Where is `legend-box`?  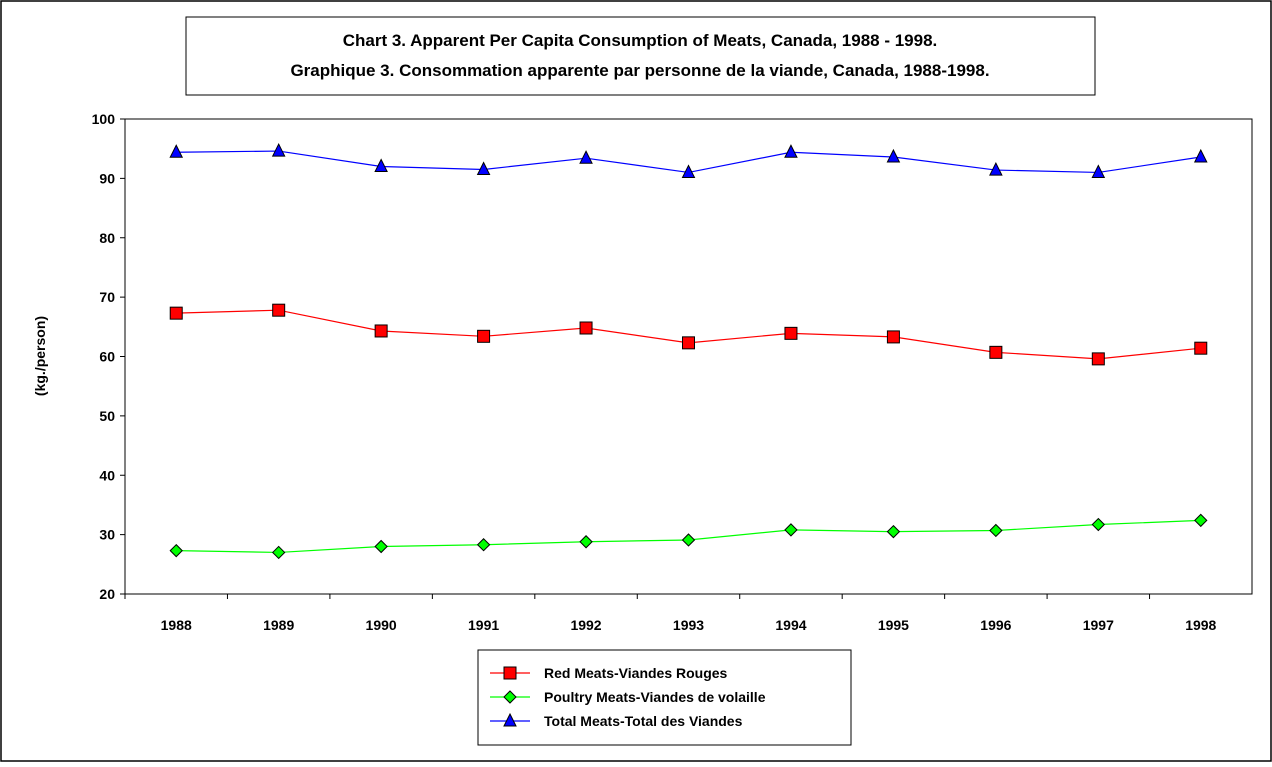 legend-box is located at coordinates (664, 697).